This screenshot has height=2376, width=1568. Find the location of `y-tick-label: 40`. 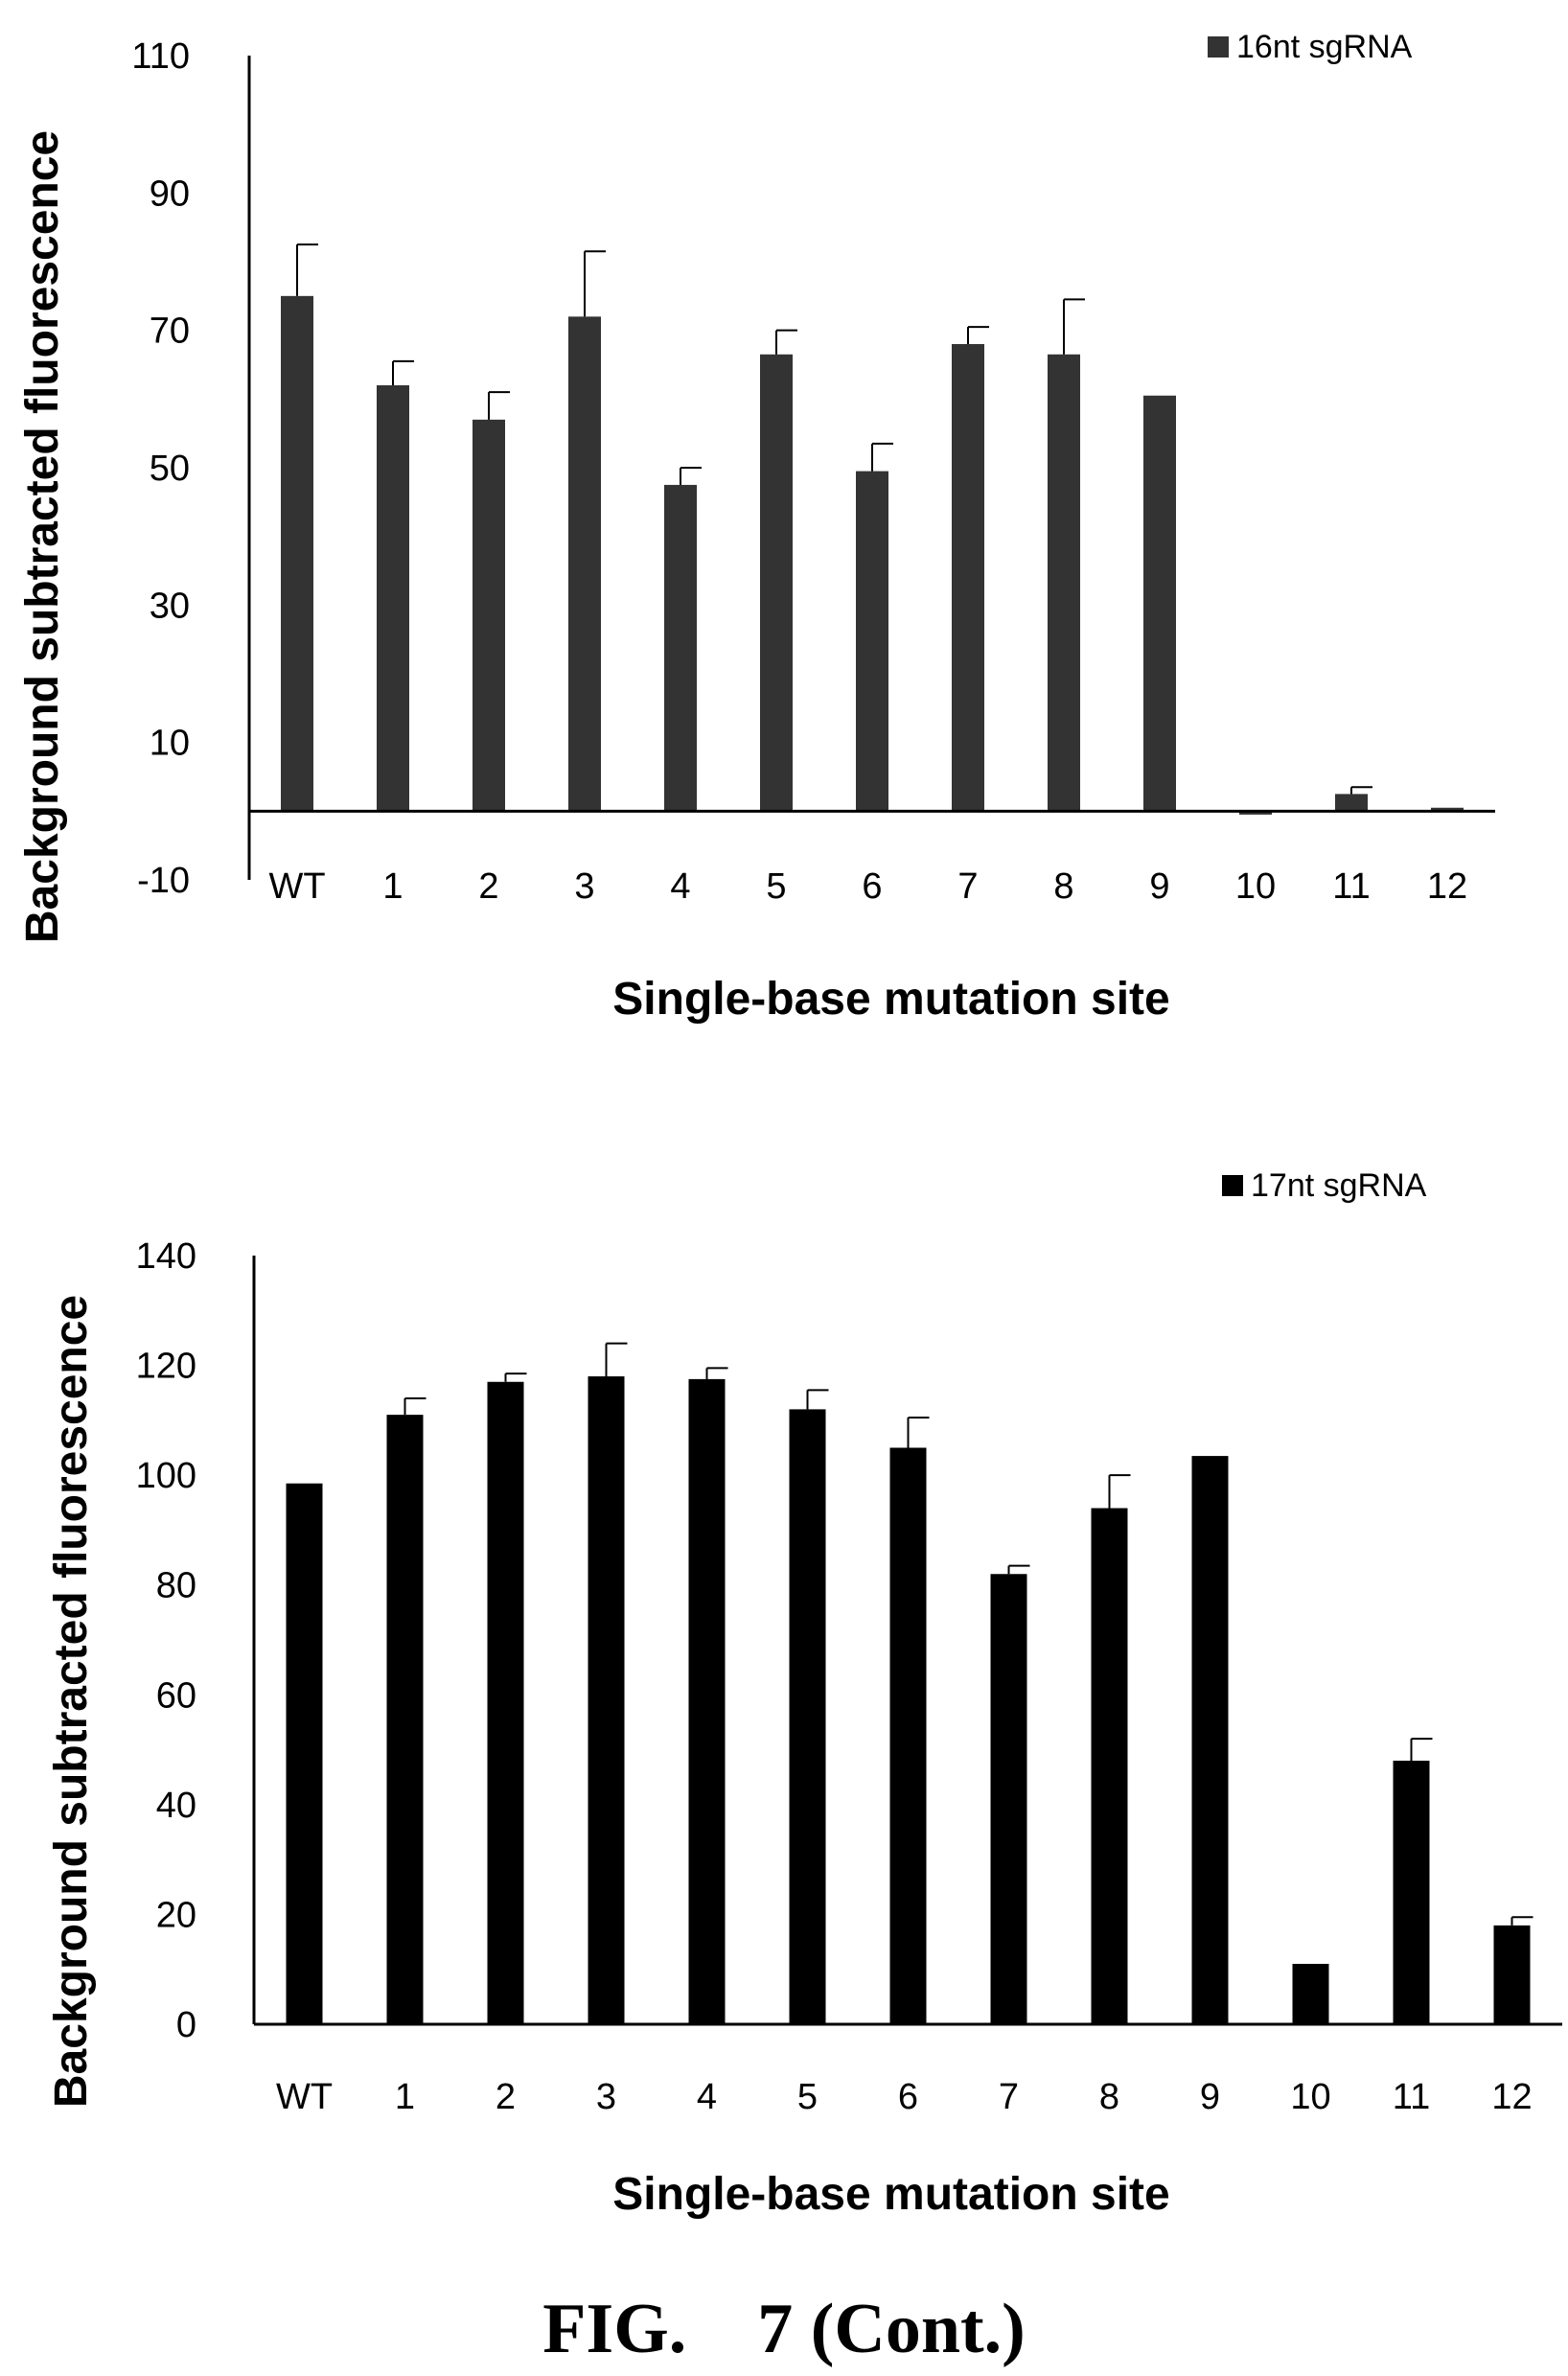

y-tick-label: 40 is located at coordinates (176, 1806).